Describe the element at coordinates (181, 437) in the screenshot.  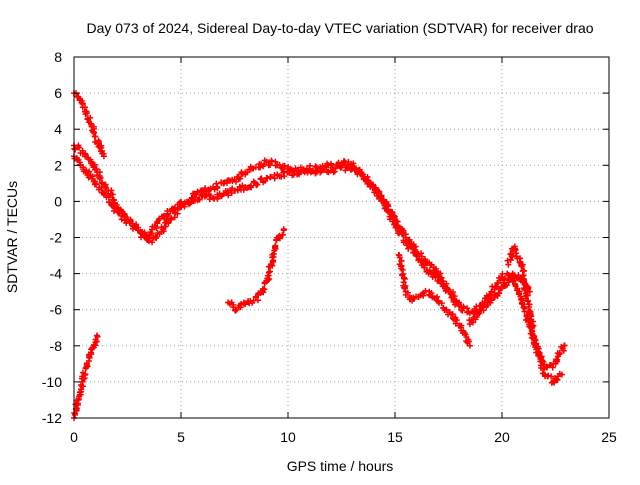
I see `x-tick-label: 5` at that location.